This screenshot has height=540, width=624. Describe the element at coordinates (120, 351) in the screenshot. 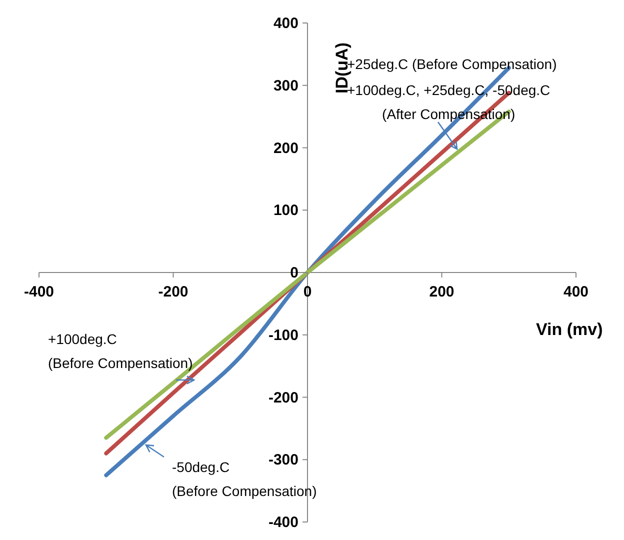

I see `annotation: +100deg.C (Before Compensation)` at that location.